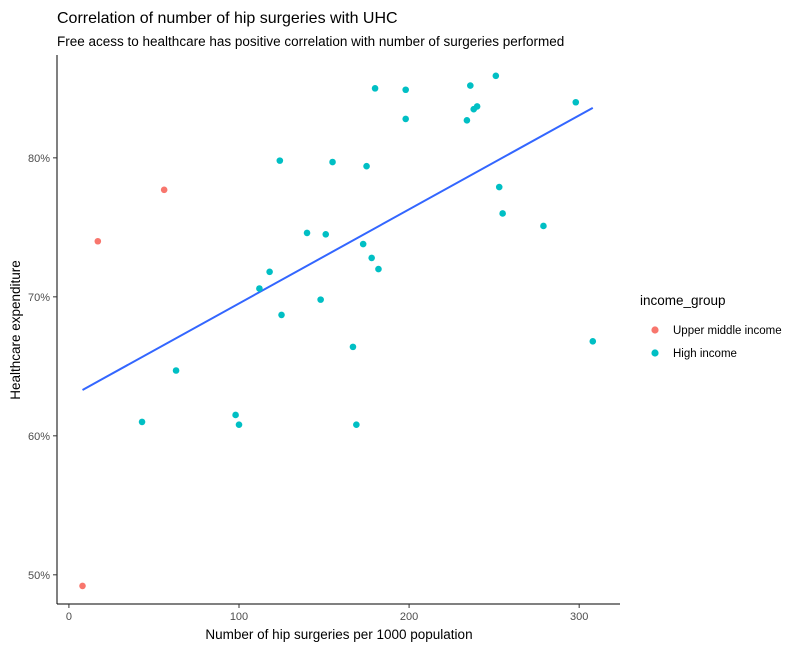 The height and width of the screenshot is (650, 800). Describe the element at coordinates (39, 298) in the screenshot. I see `y-tick-label: 70%` at that location.